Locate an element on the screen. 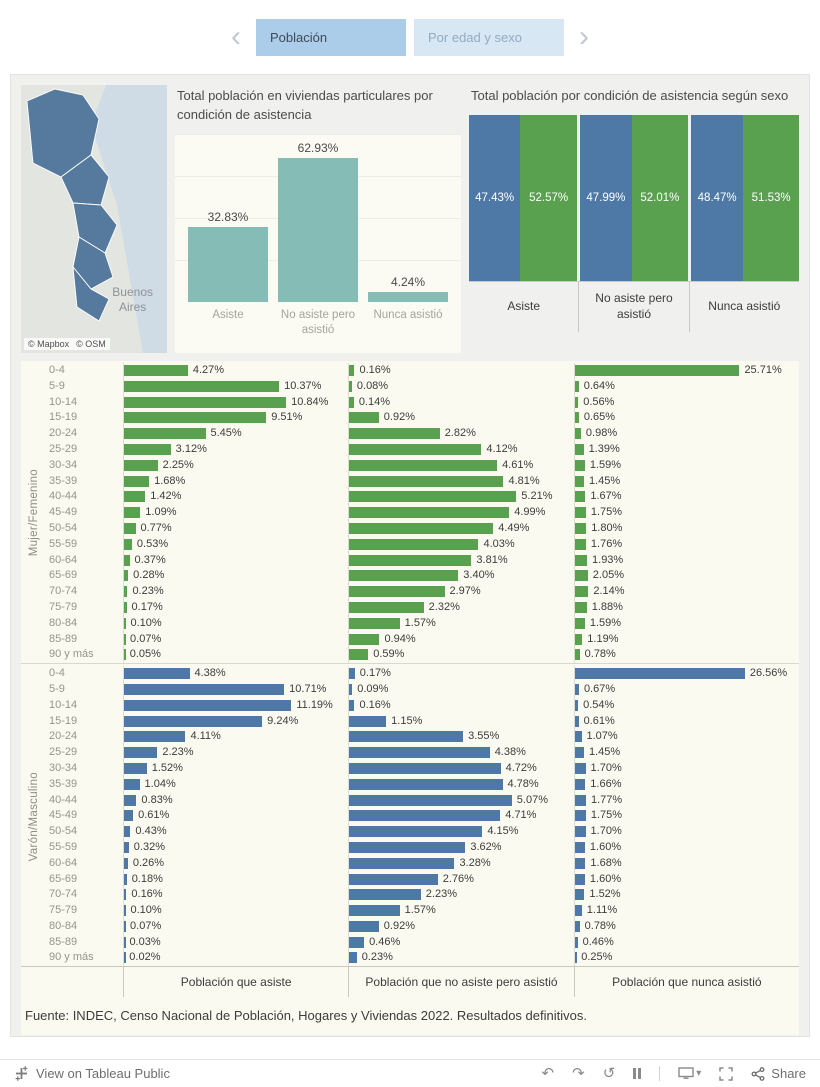 The height and width of the screenshot is (1087, 820). sex-segment: 52.57% is located at coordinates (548, 197).